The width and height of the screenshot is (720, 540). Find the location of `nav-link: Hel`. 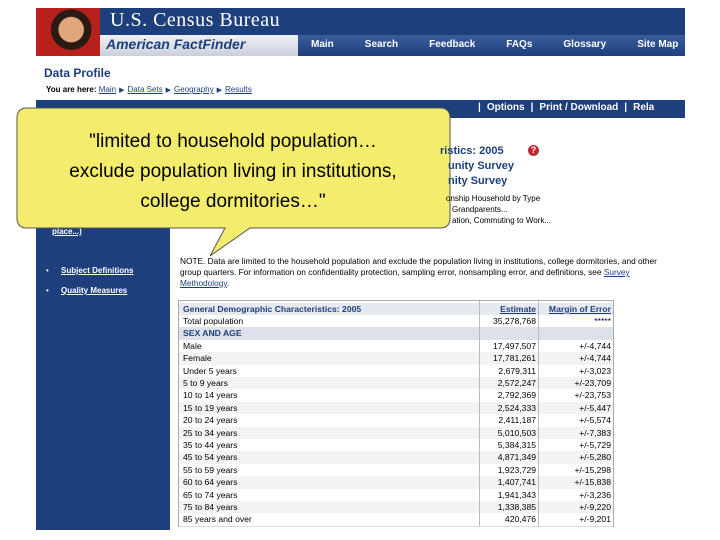

nav-link: Hel is located at coordinates (714, 44).